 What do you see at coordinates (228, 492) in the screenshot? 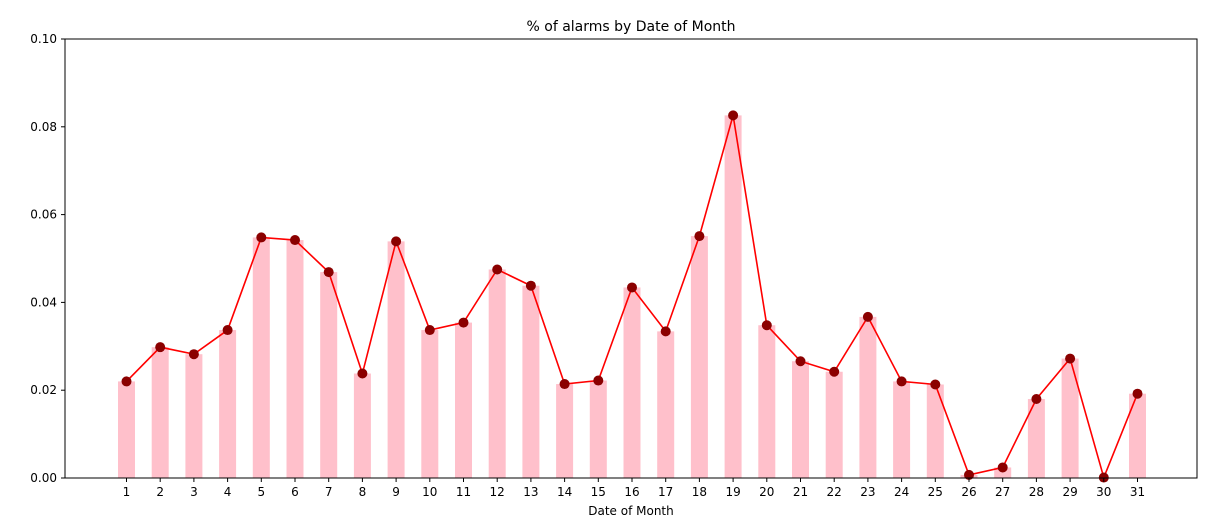
I see `x-tick-label: 4` at bounding box center [228, 492].